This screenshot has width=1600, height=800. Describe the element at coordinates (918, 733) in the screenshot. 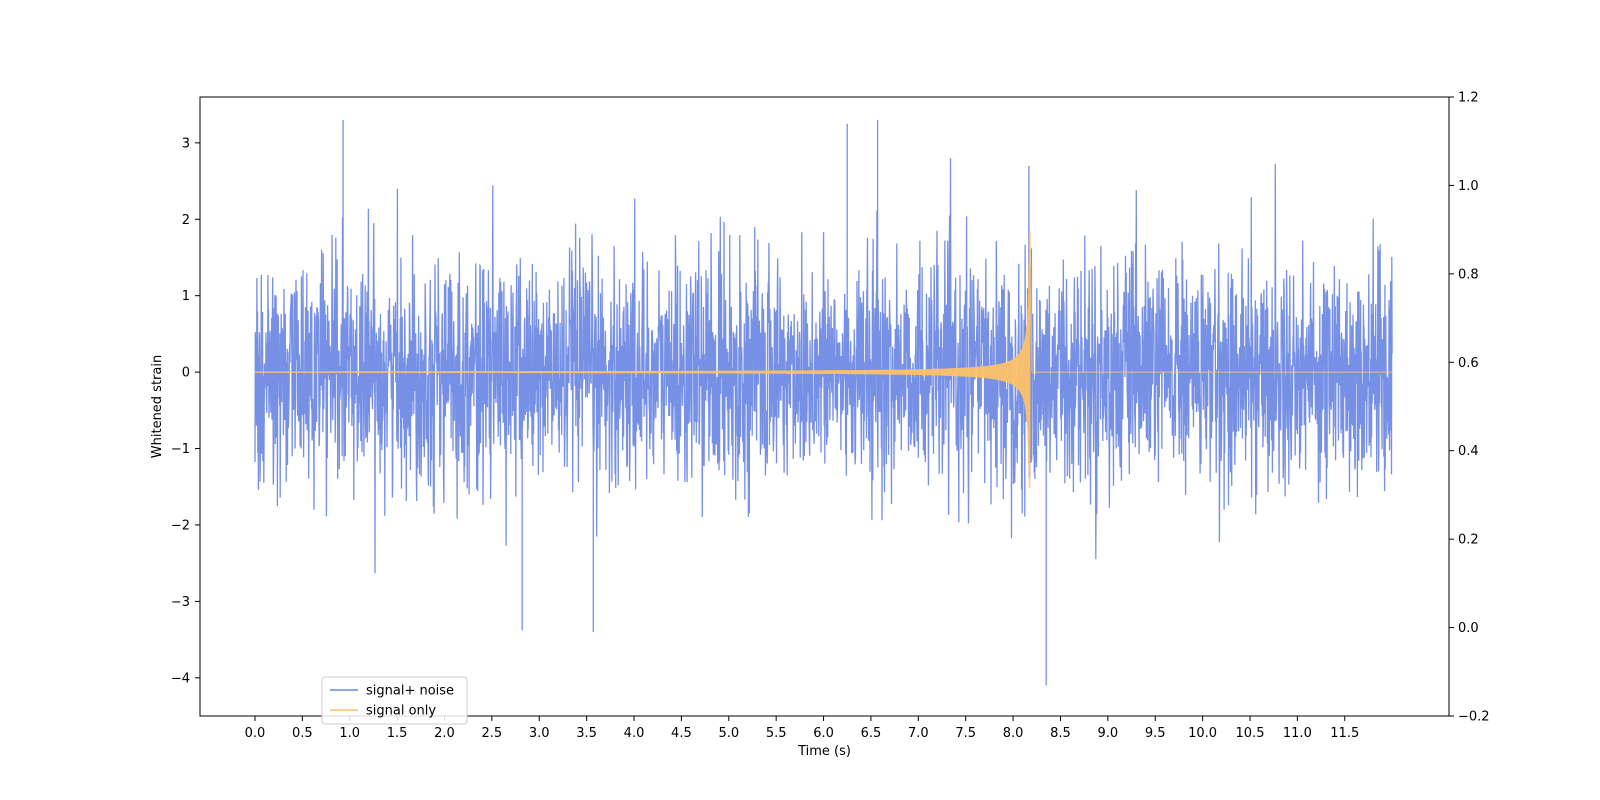

I see `x-tick-label: 7.0` at that location.